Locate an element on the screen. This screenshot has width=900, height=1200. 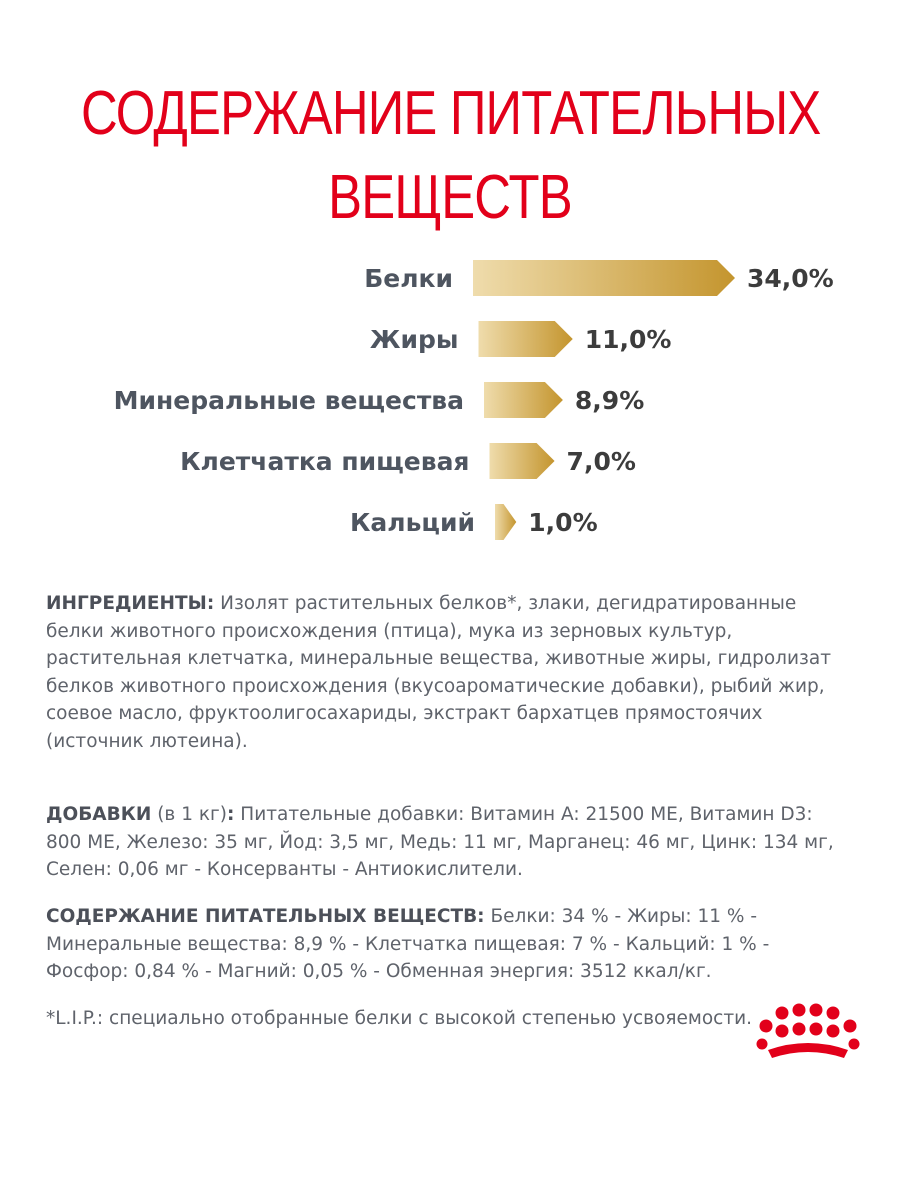
value-label-1: 11,0% is located at coordinates (628, 339).